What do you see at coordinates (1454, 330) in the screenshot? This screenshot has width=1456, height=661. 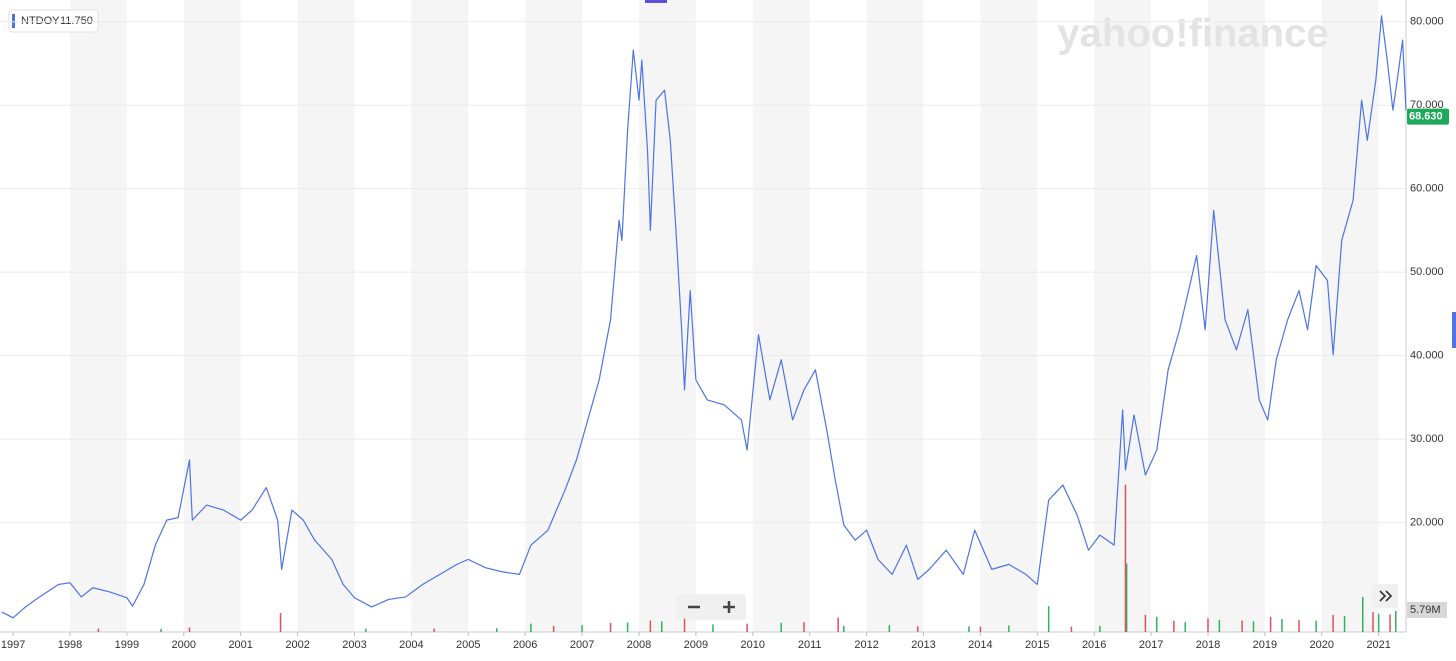 I see `side-handle` at bounding box center [1454, 330].